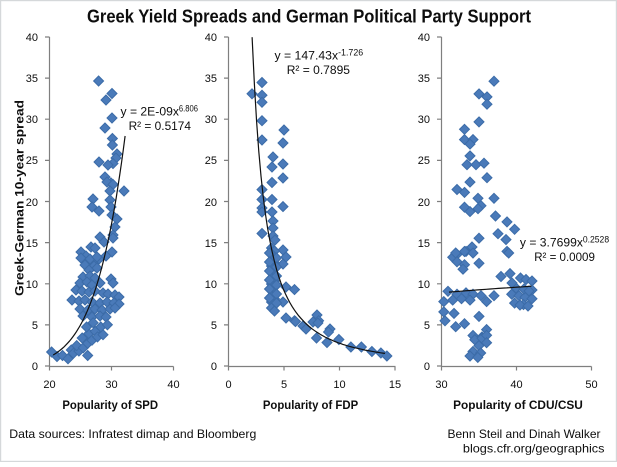  I want to click on svg-text: Popularity of FDP, so click(310, 405).